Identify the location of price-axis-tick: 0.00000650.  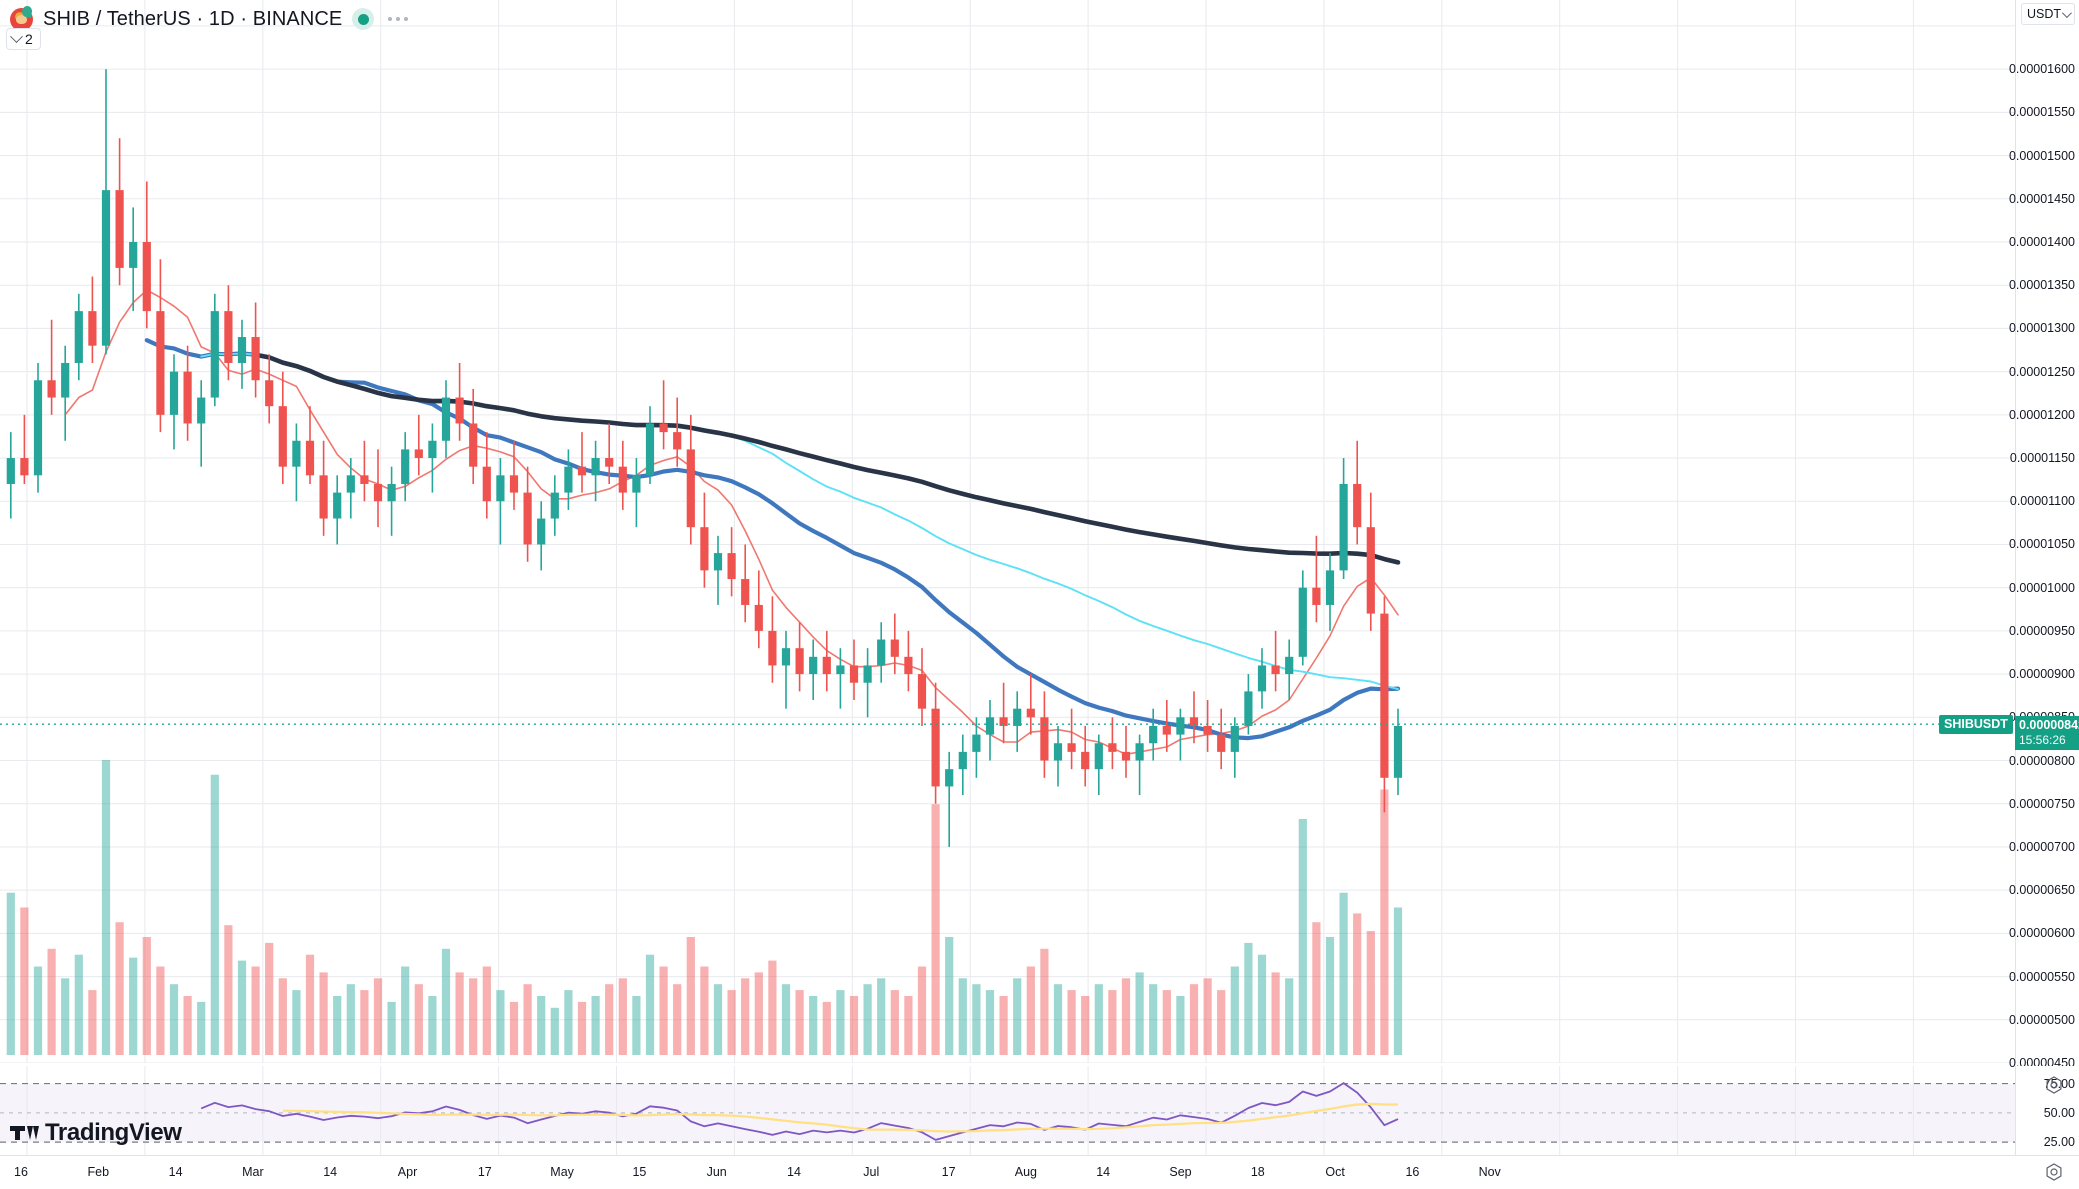
(2041, 890).